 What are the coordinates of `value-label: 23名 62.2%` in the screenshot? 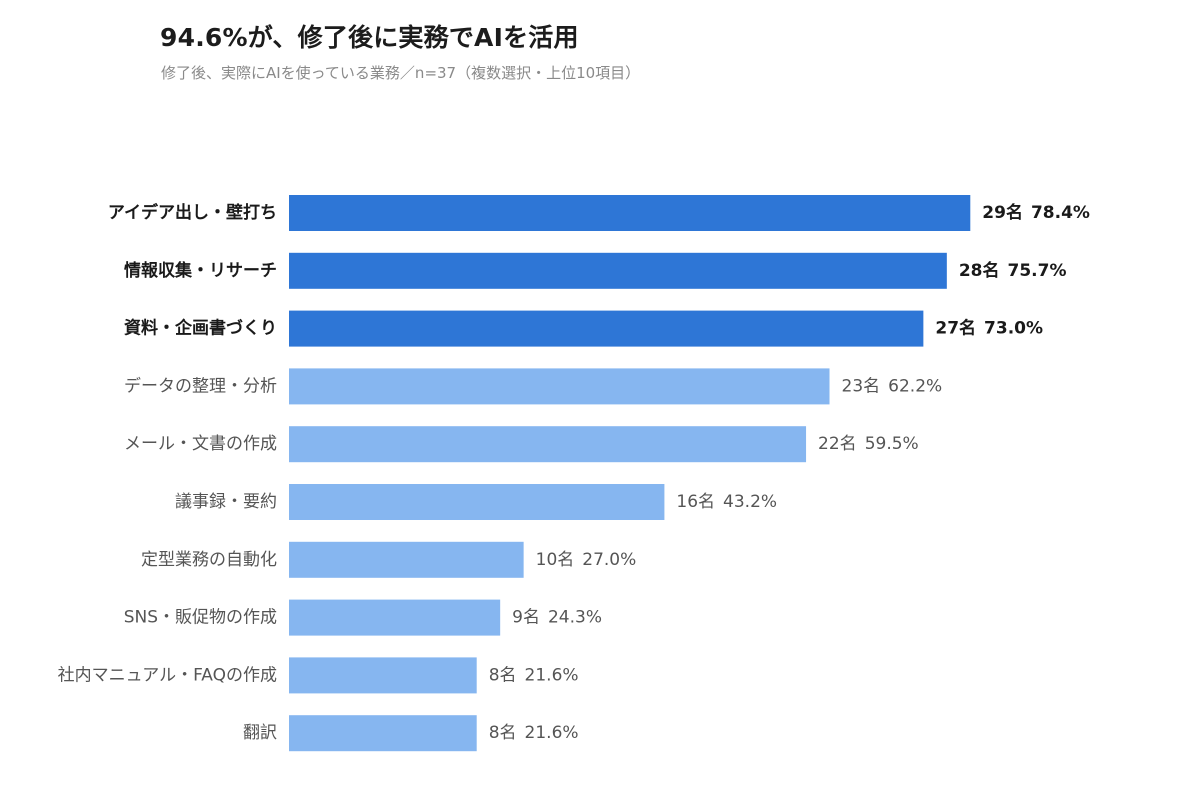 It's located at (892, 386).